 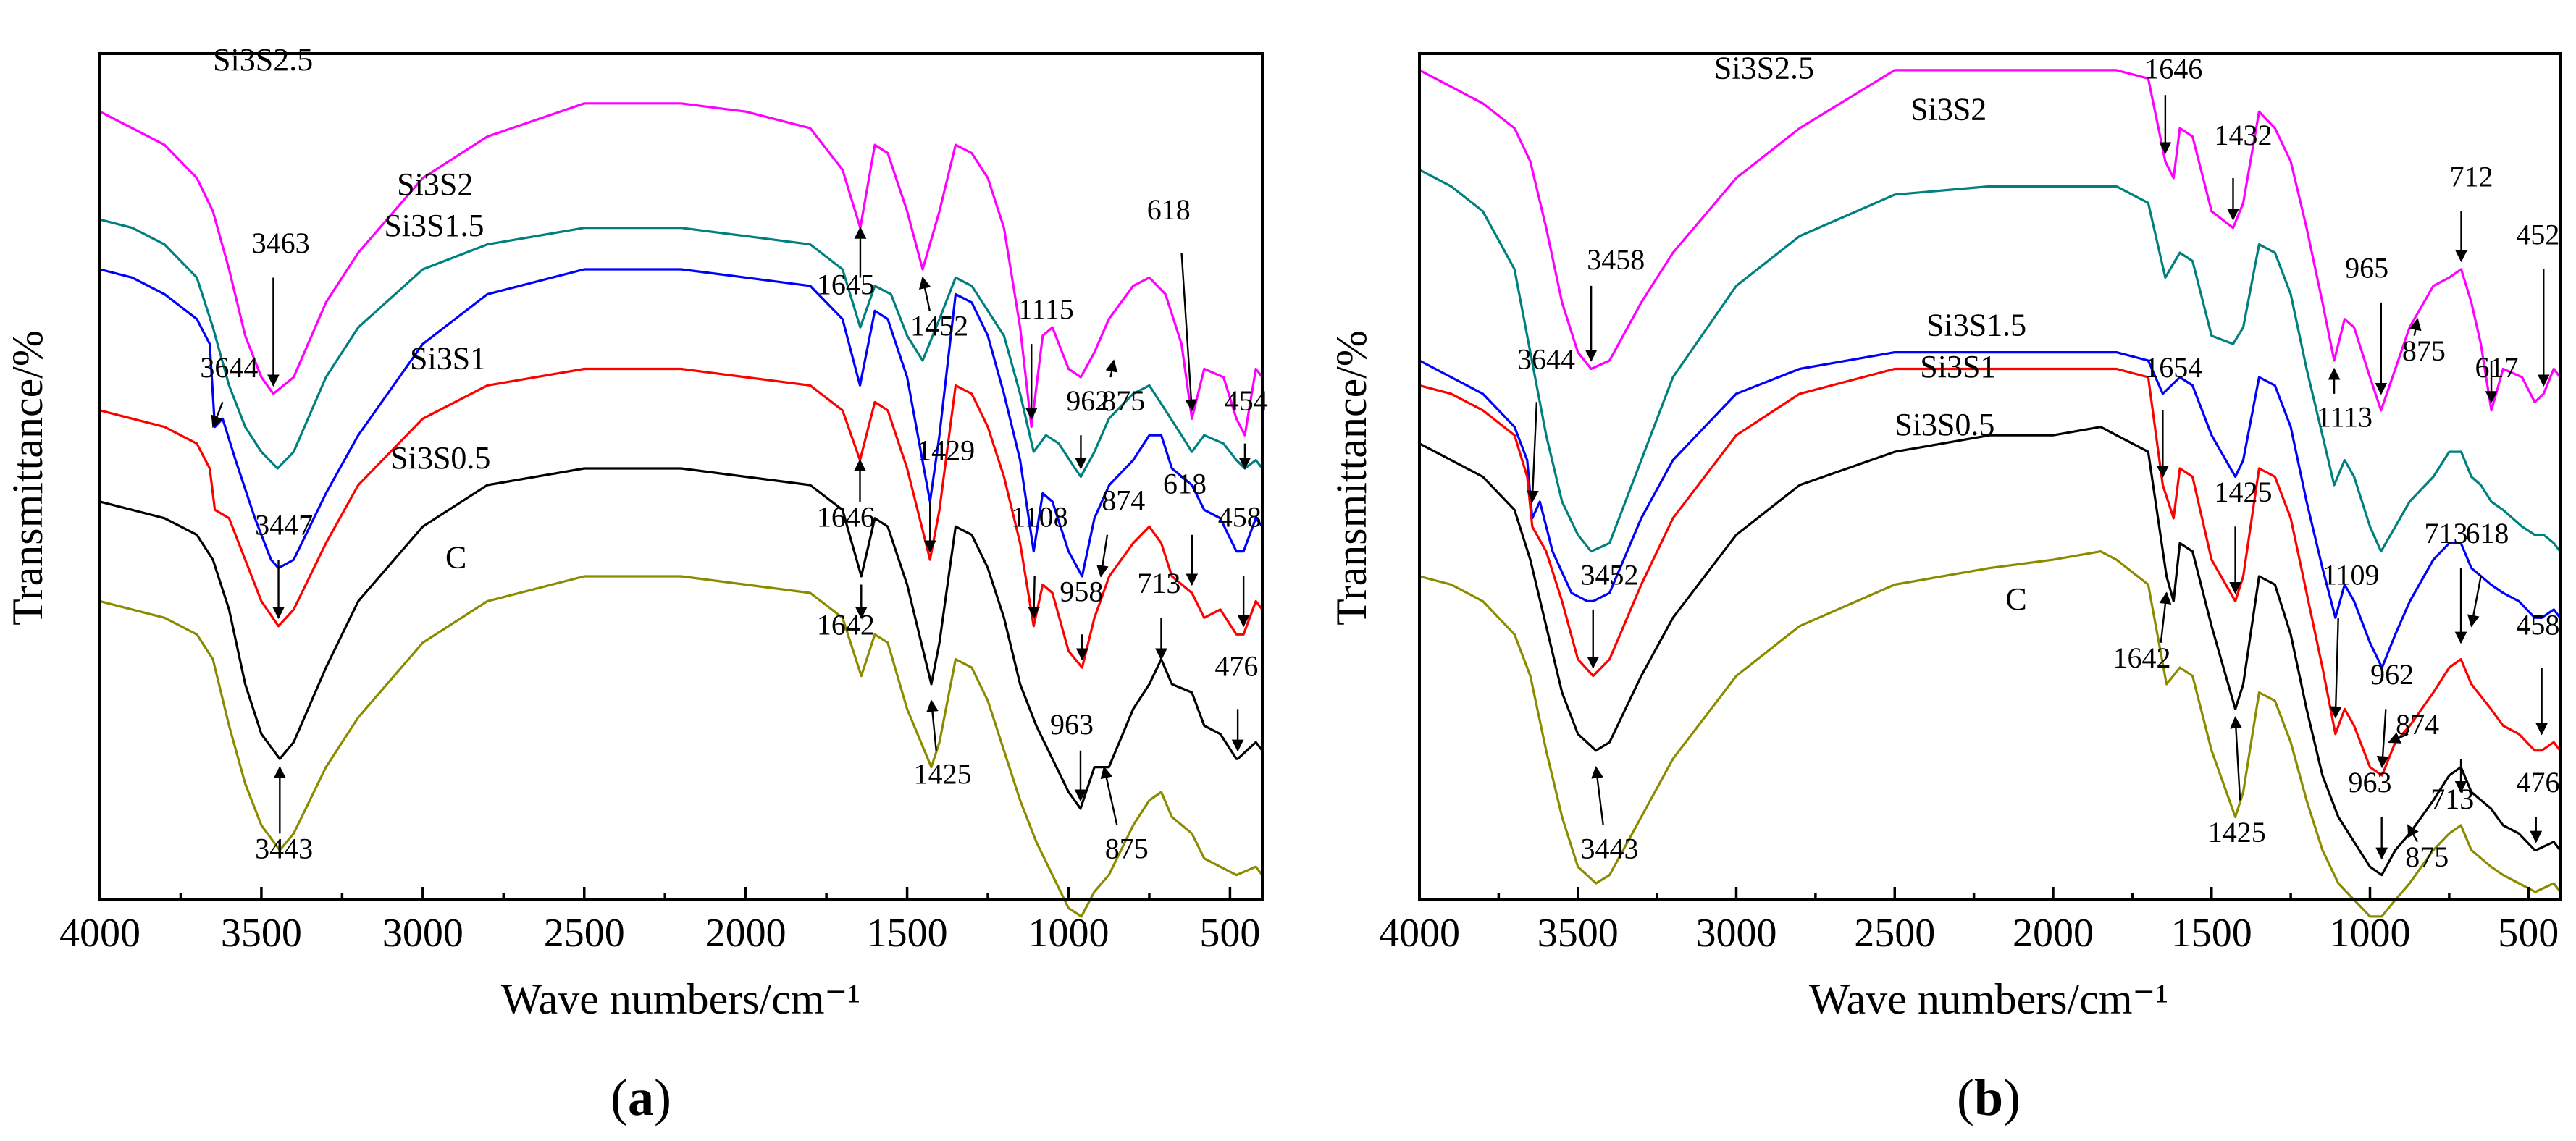 I want to click on series-line-Si3S0.5, so click(x=681, y=638).